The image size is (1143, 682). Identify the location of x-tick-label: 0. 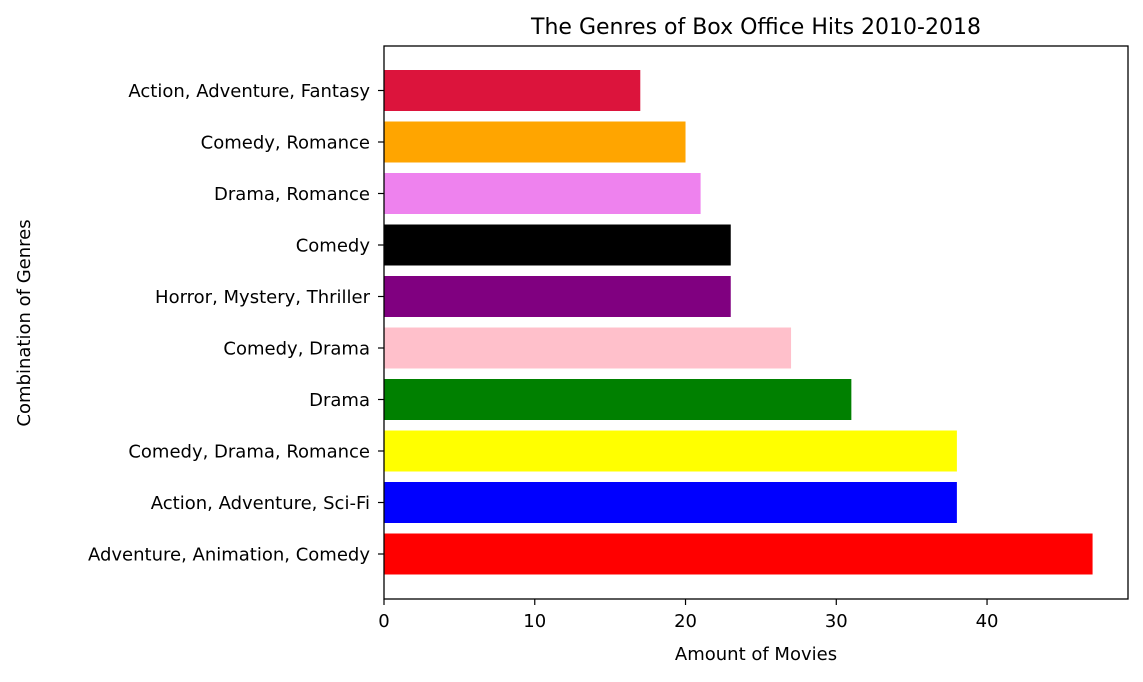
(383, 621).